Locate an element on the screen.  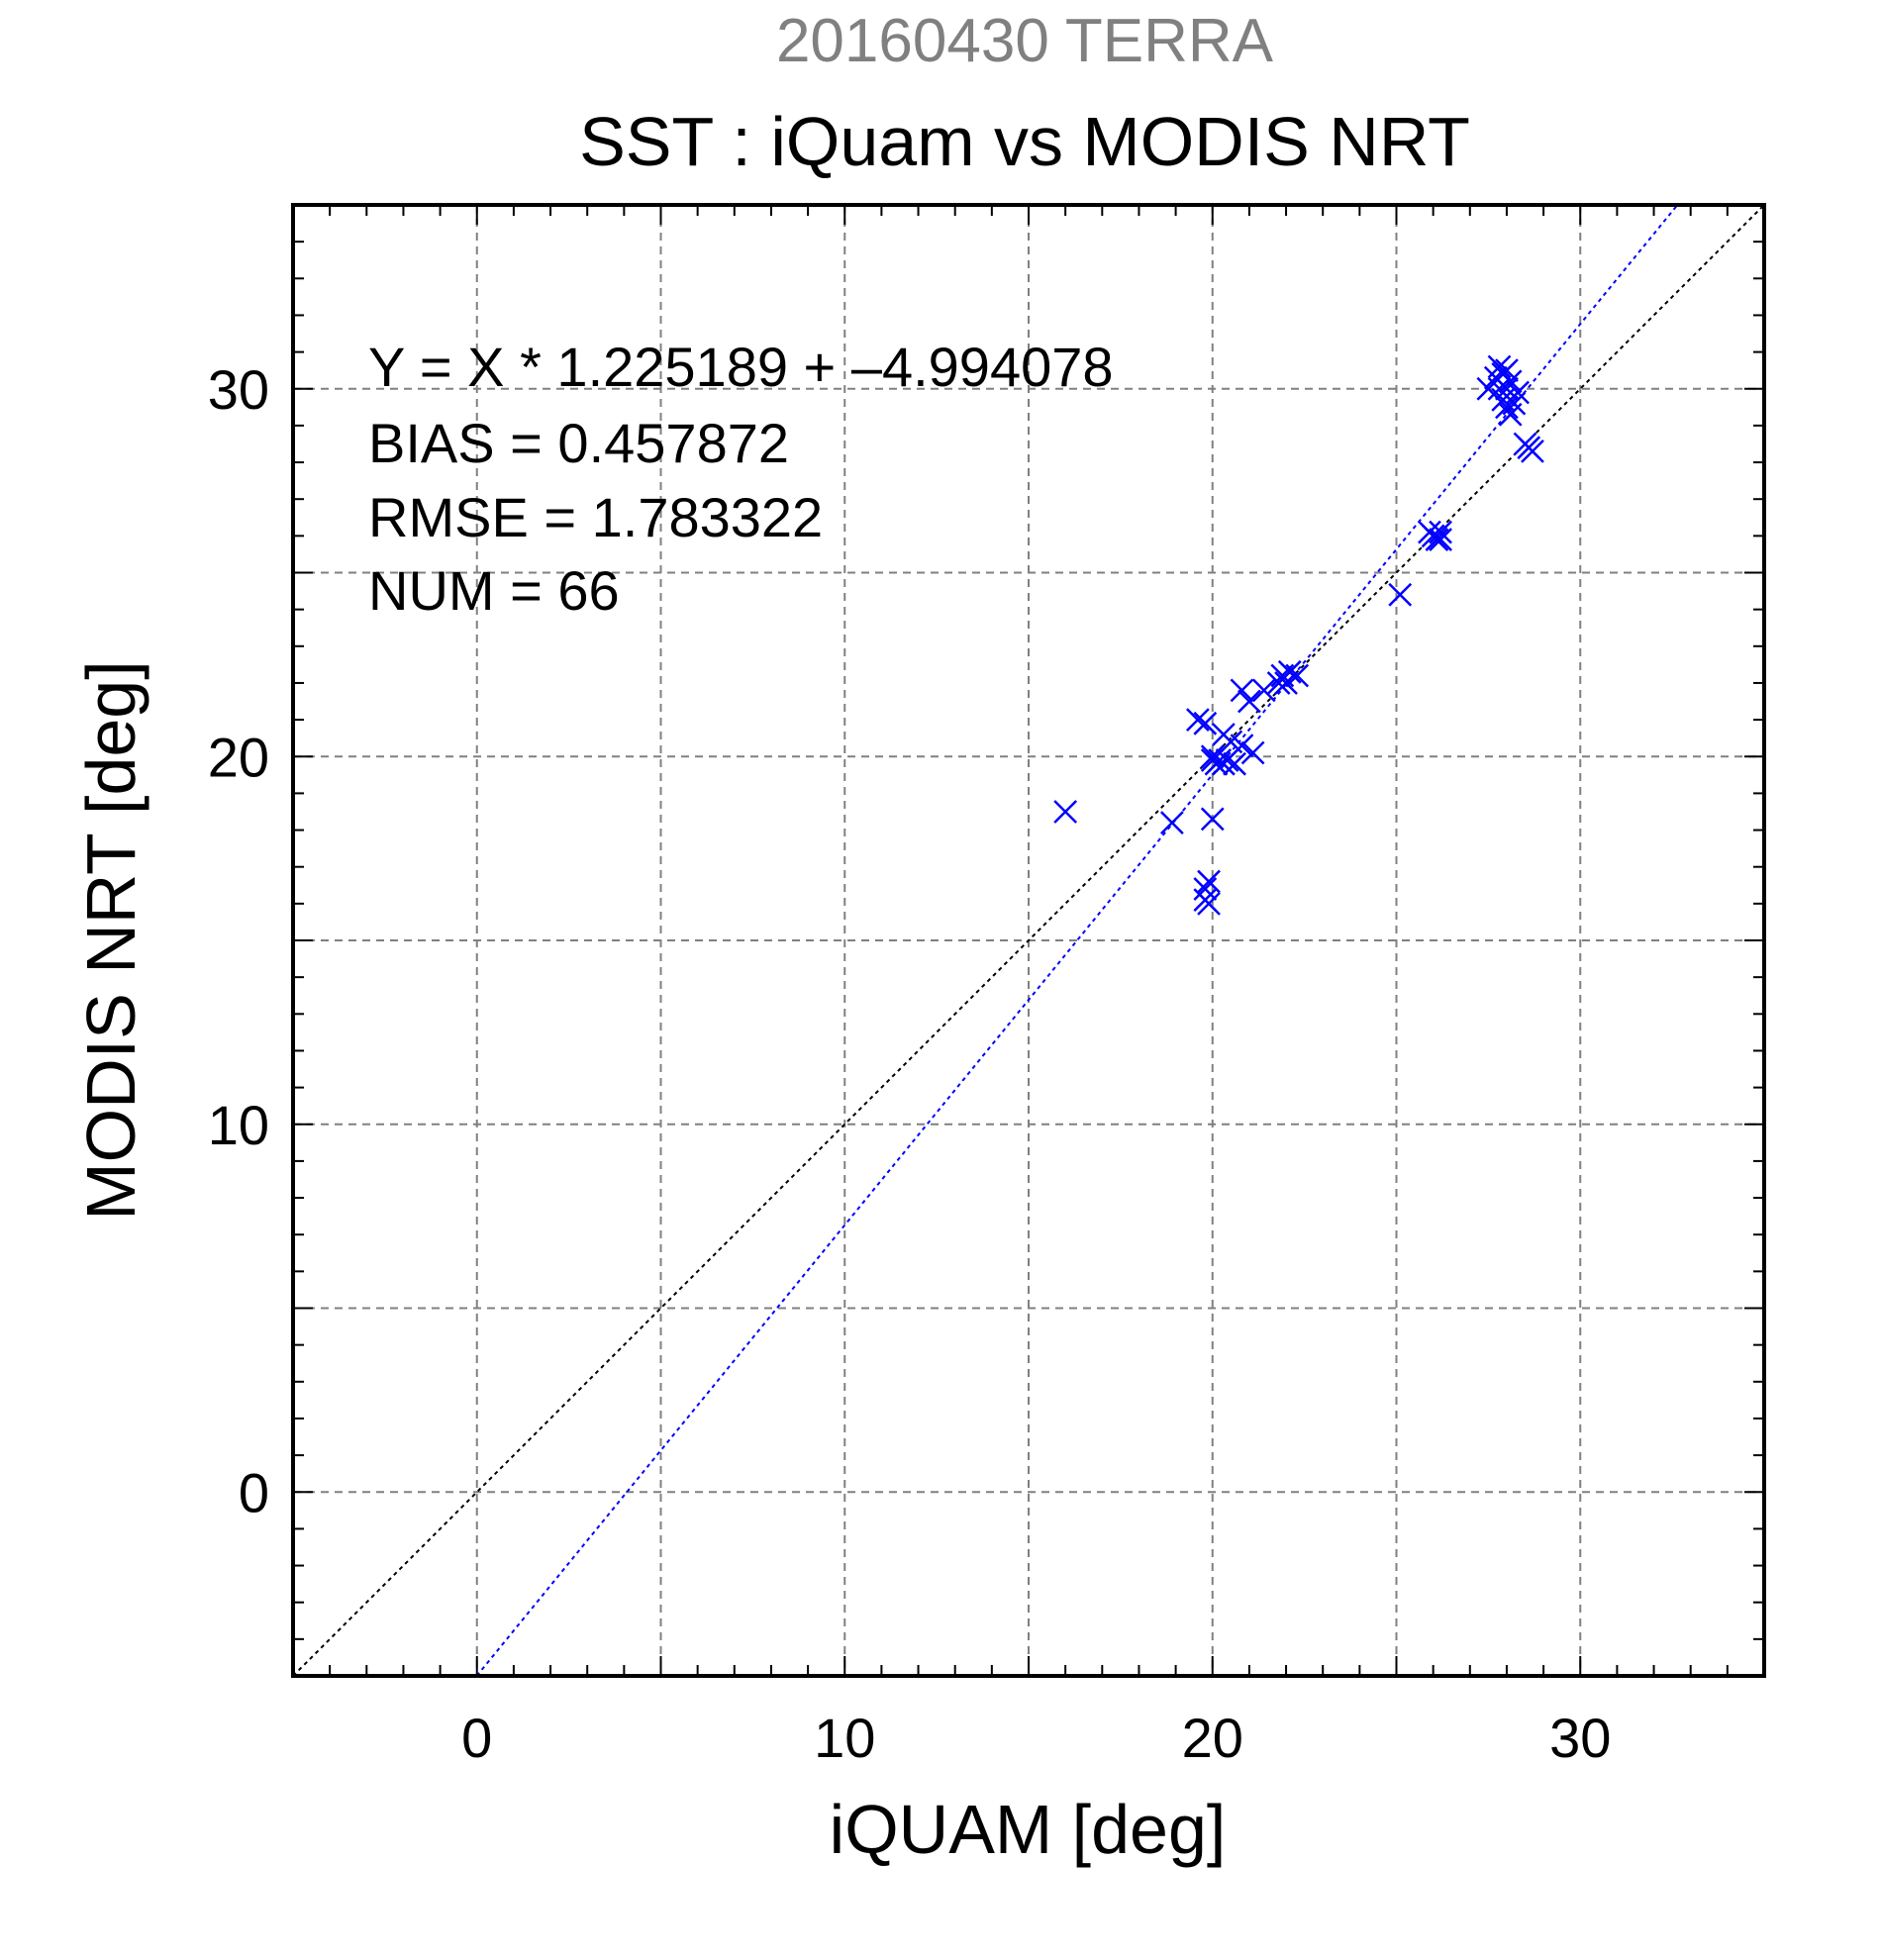
y-tick-label: 10 is located at coordinates (239, 1125).